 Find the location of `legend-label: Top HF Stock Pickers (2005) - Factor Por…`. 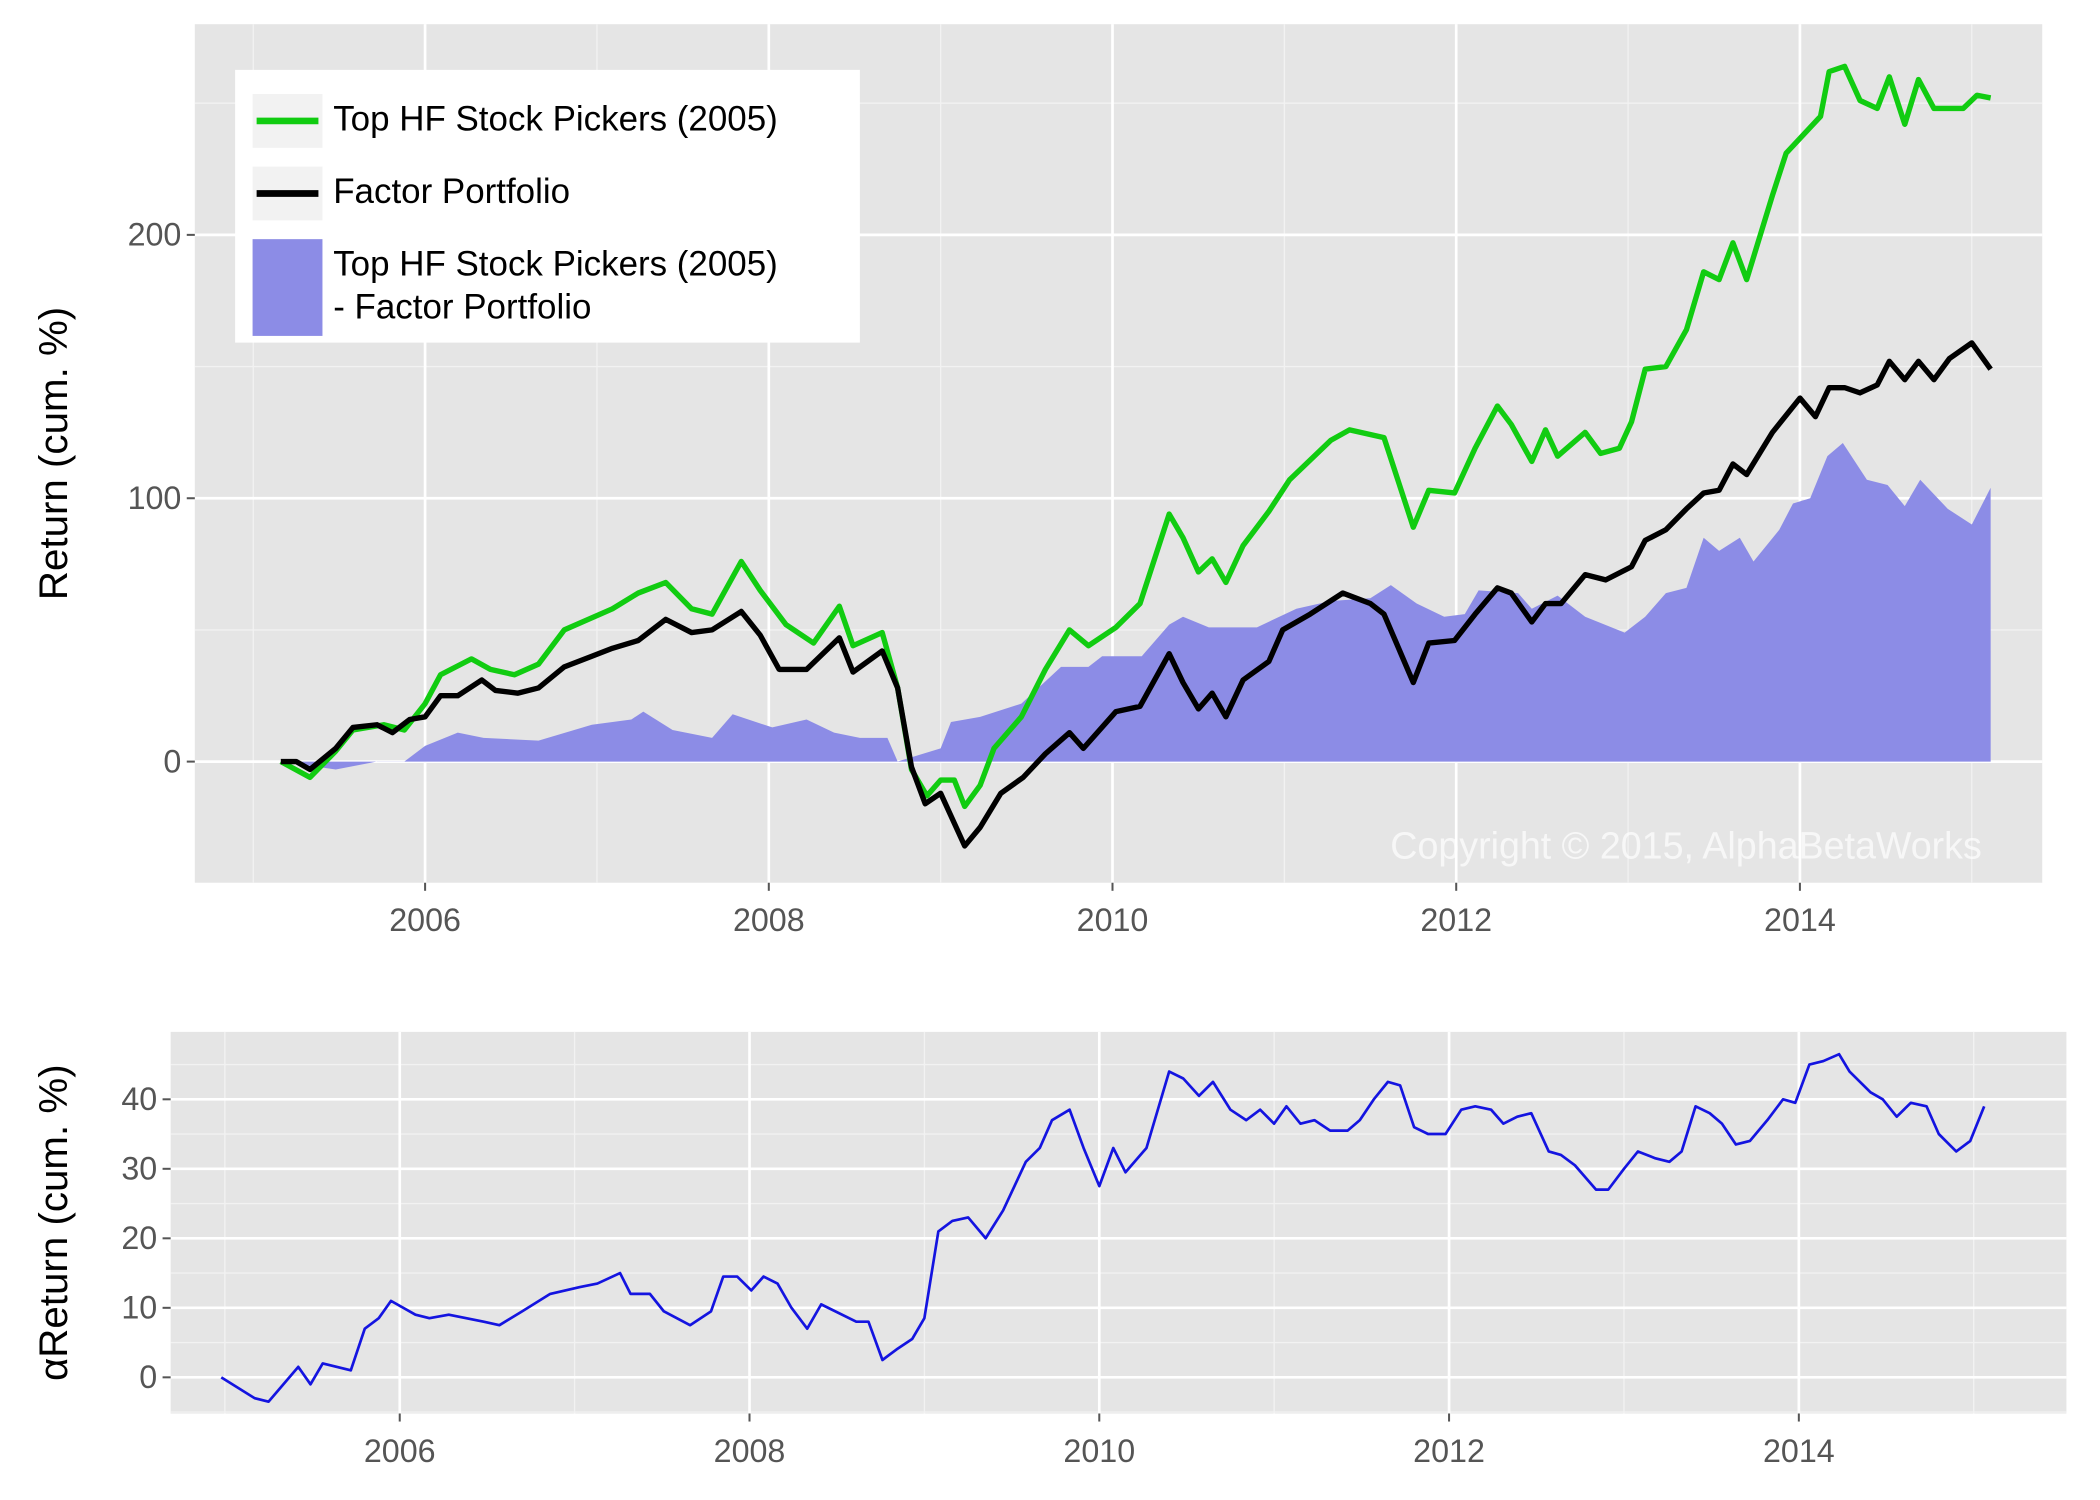

legend-label: Top HF Stock Pickers (2005) - Factor Por… is located at coordinates (555, 285).